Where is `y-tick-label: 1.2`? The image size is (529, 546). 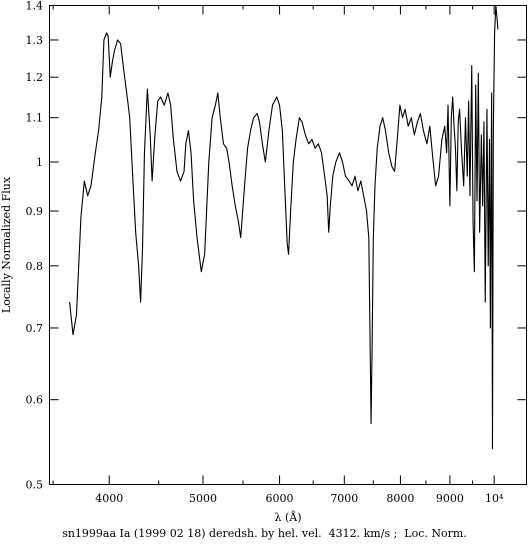
y-tick-label: 1.2 is located at coordinates (35, 77).